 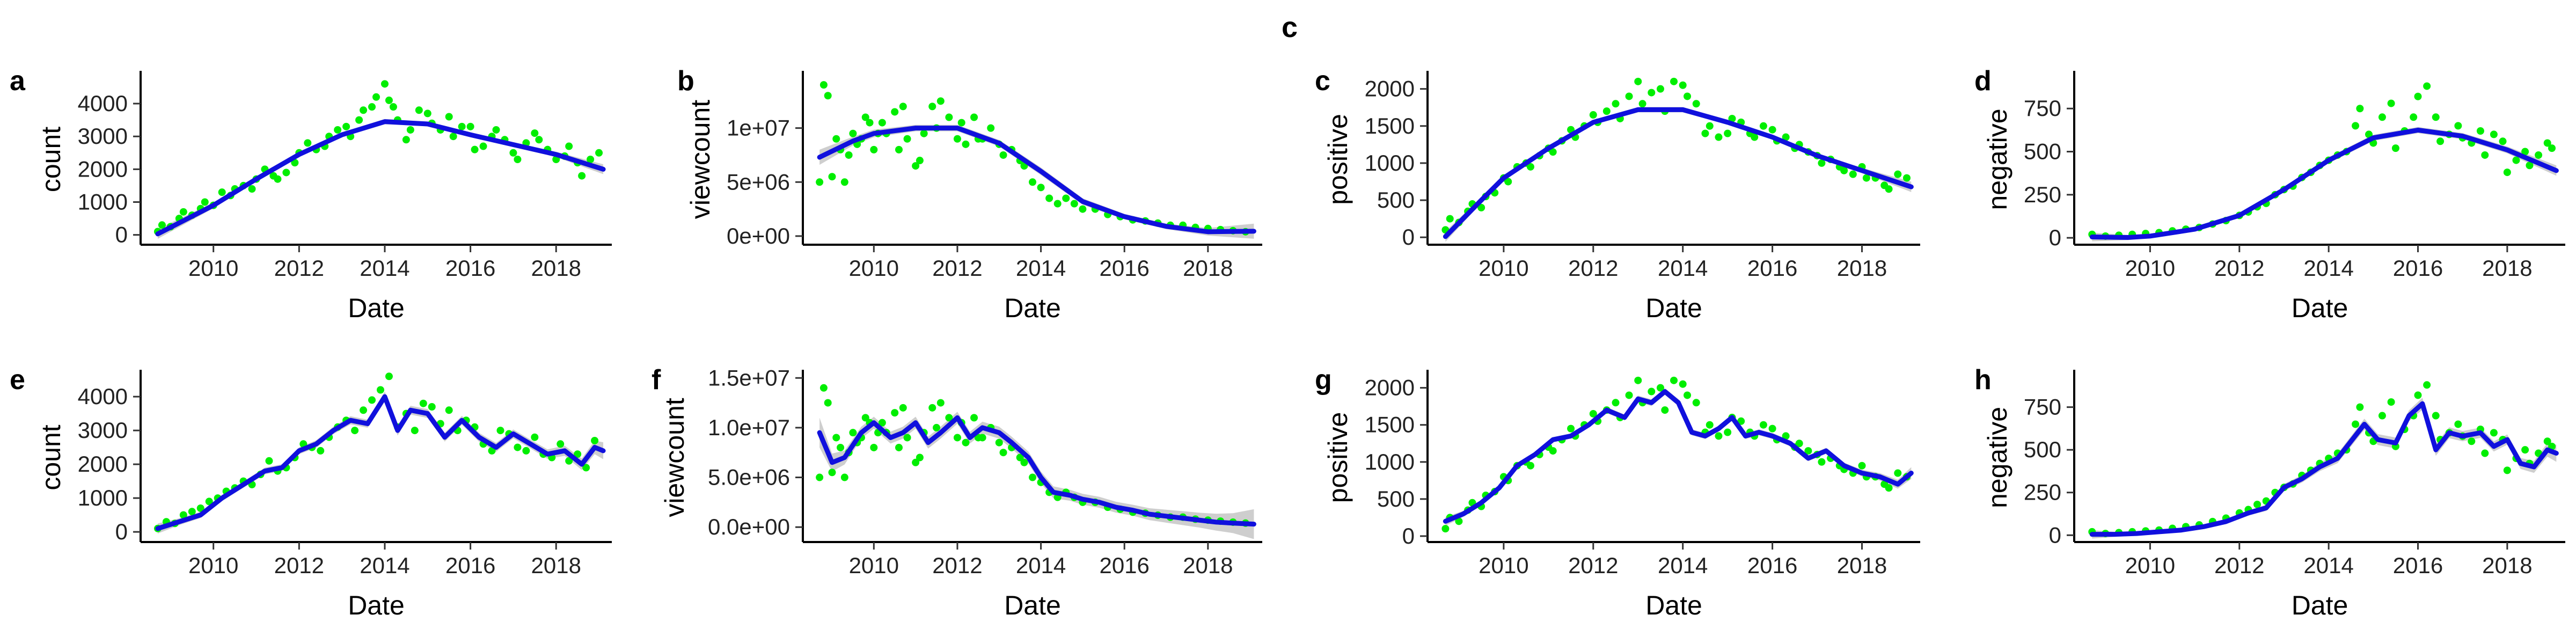 What do you see at coordinates (17, 380) in the screenshot?
I see `panel-tag: e` at bounding box center [17, 380].